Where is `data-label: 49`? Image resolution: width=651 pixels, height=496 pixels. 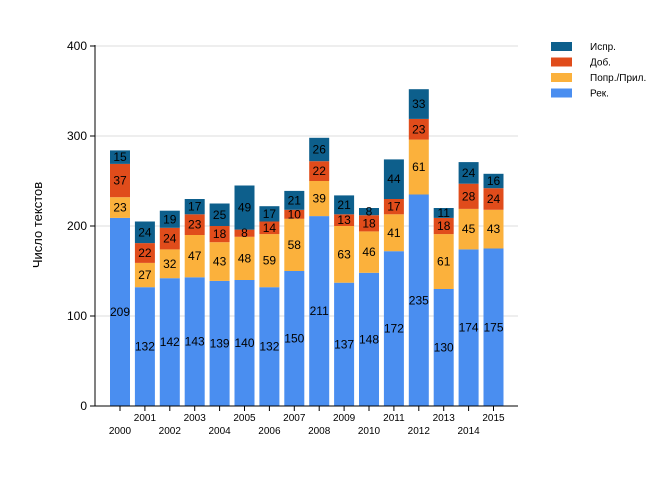
data-label: 49 is located at coordinates (245, 208).